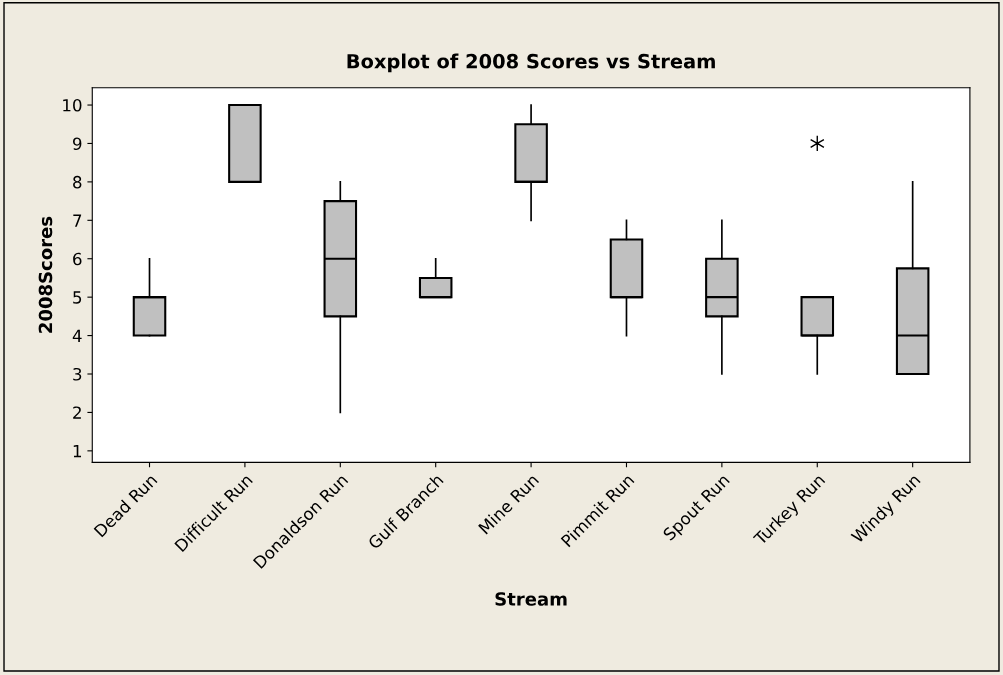  I want to click on y-tick-label: 10, so click(72, 105).